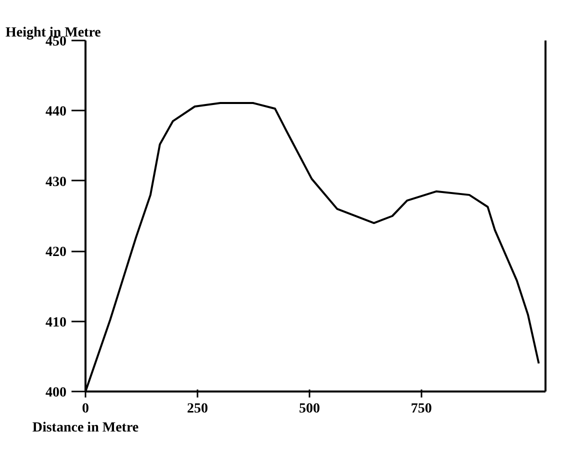  What do you see at coordinates (56, 393) in the screenshot?
I see `y-tick-label: 400` at bounding box center [56, 393].